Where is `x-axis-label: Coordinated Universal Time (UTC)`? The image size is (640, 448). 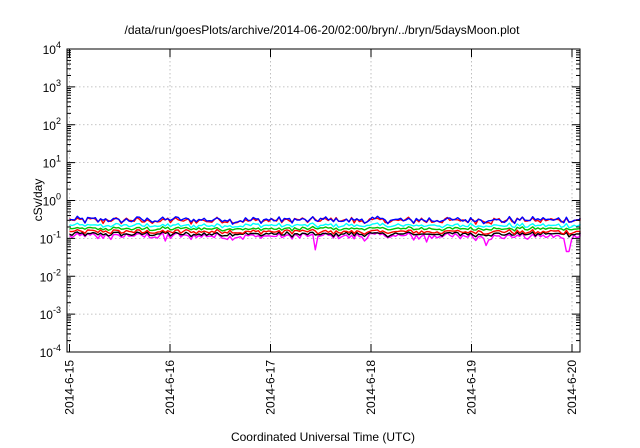 x-axis-label: Coordinated Universal Time (UTC) is located at coordinates (323, 437).